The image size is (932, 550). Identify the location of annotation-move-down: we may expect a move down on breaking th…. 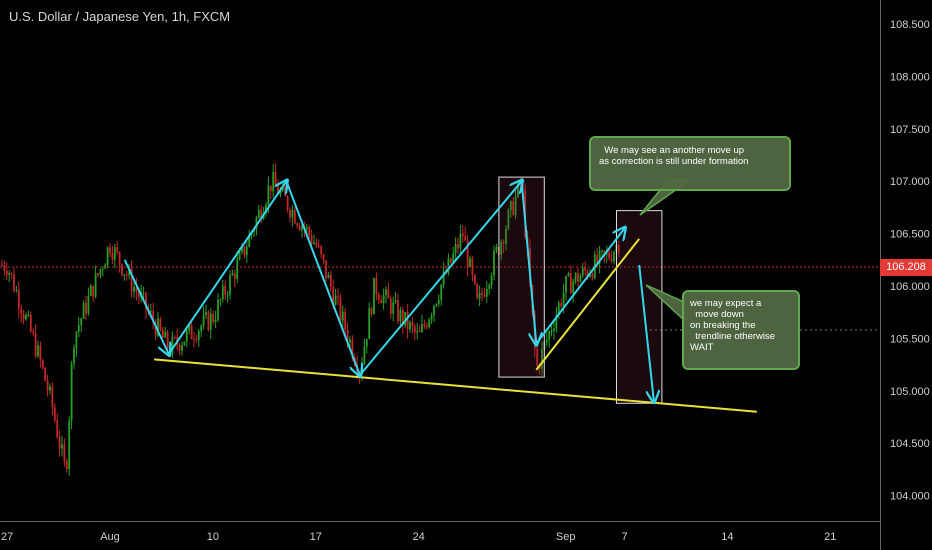
(741, 330).